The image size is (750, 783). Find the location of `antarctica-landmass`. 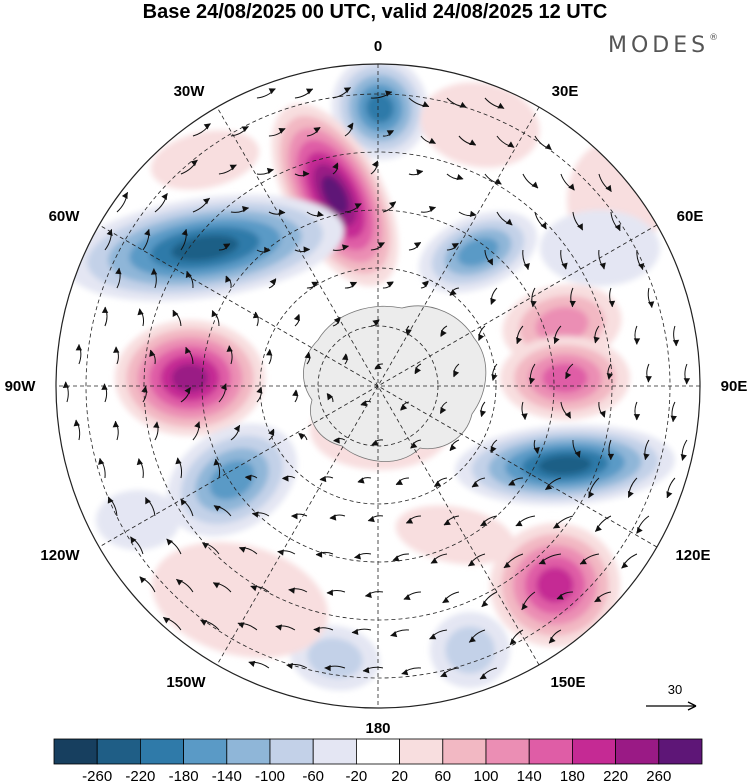

antarctica-landmass is located at coordinates (395, 383).